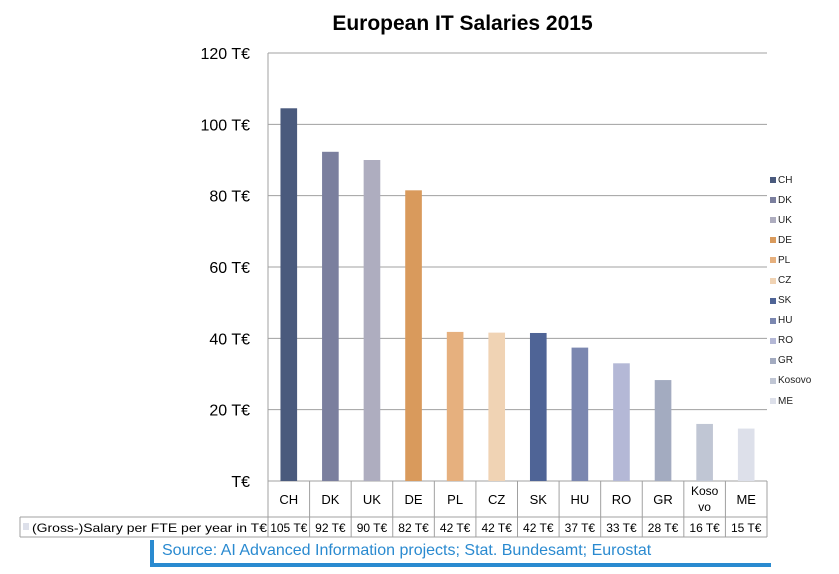 The width and height of the screenshot is (839, 574). I want to click on x-tick-label: RO, so click(622, 499).